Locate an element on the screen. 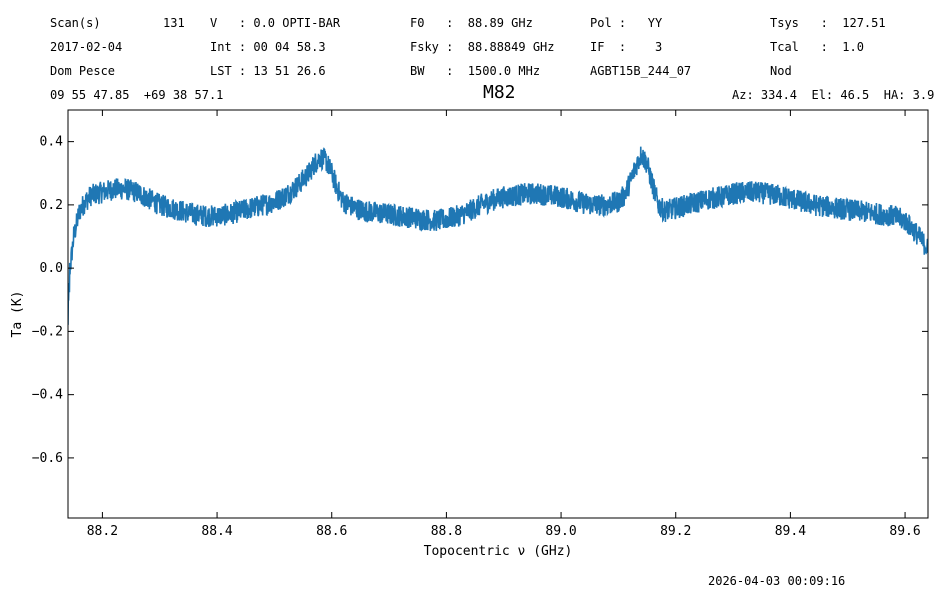 The width and height of the screenshot is (937, 591). if-info: IF : 3 is located at coordinates (626, 47).